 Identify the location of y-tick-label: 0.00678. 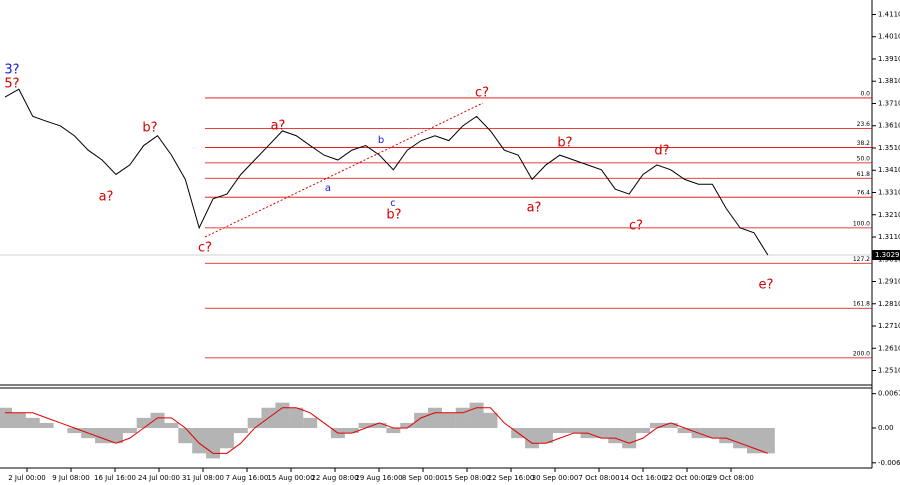
(889, 394).